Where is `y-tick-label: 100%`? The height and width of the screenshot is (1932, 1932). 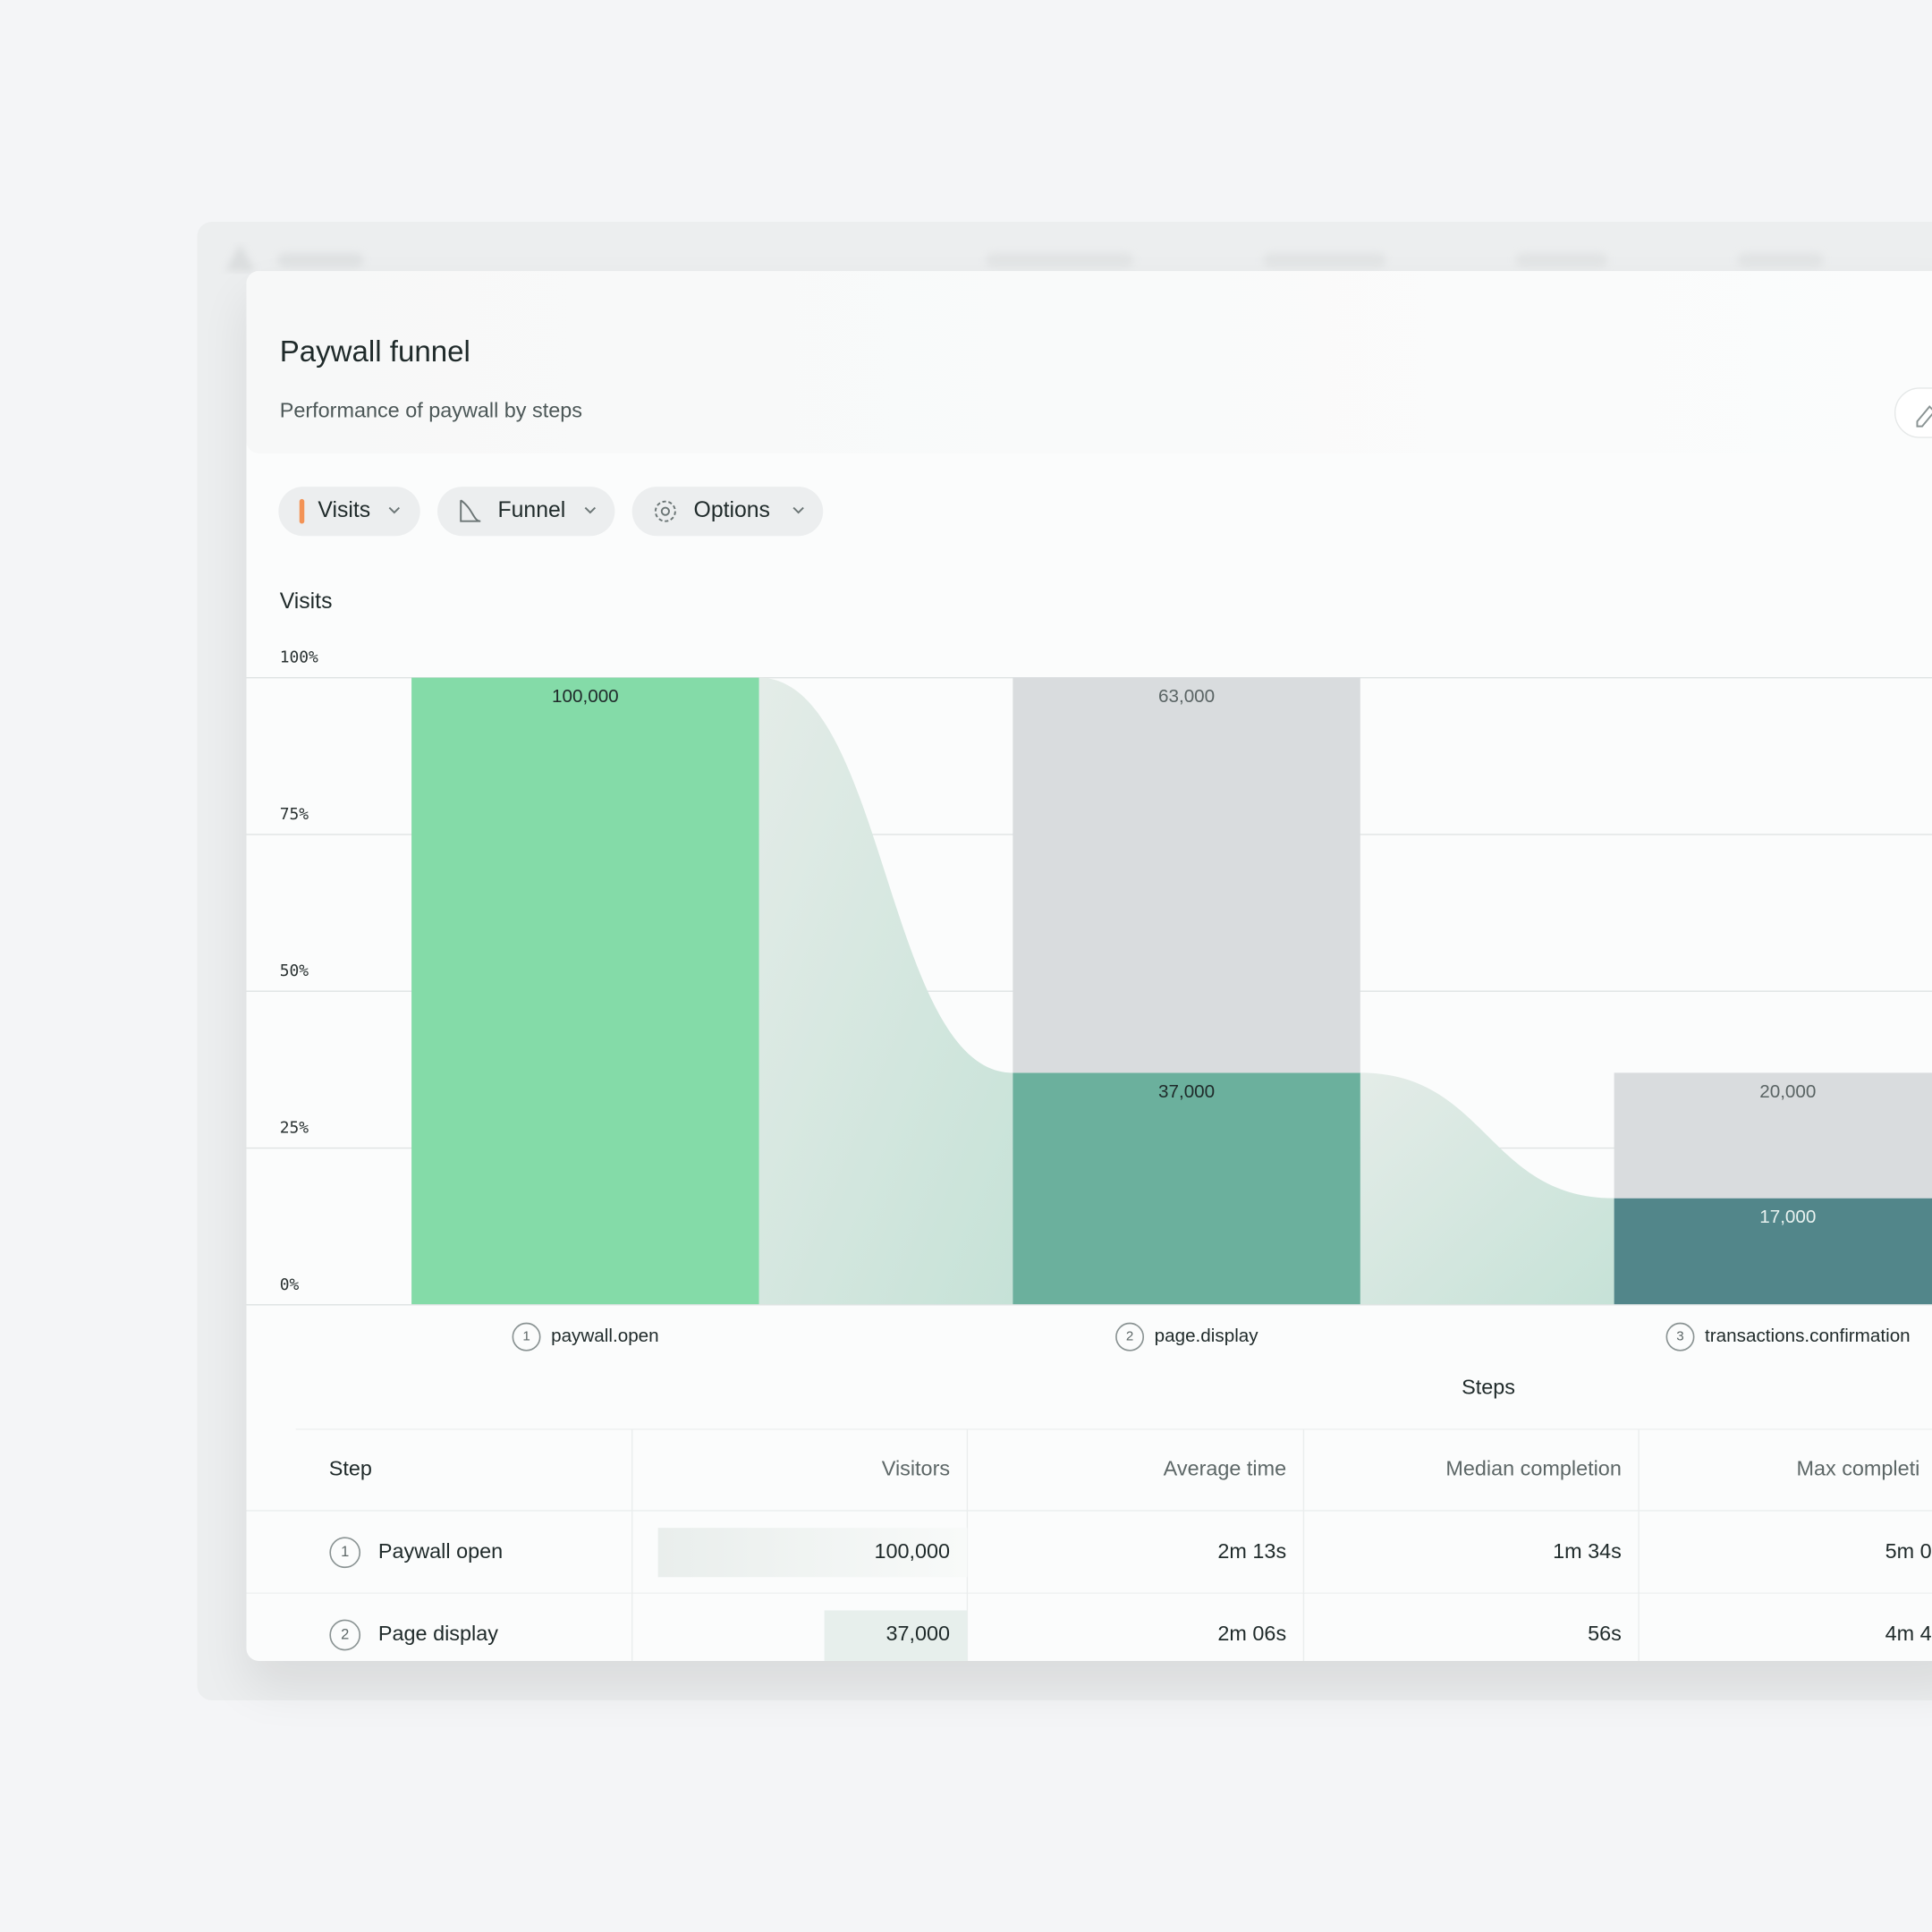
y-tick-label: 100% is located at coordinates (299, 657).